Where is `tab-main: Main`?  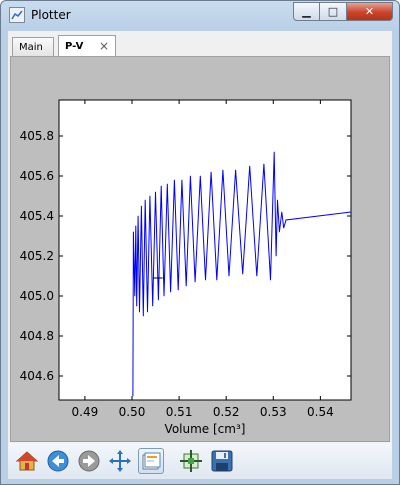 tab-main: Main is located at coordinates (33, 46).